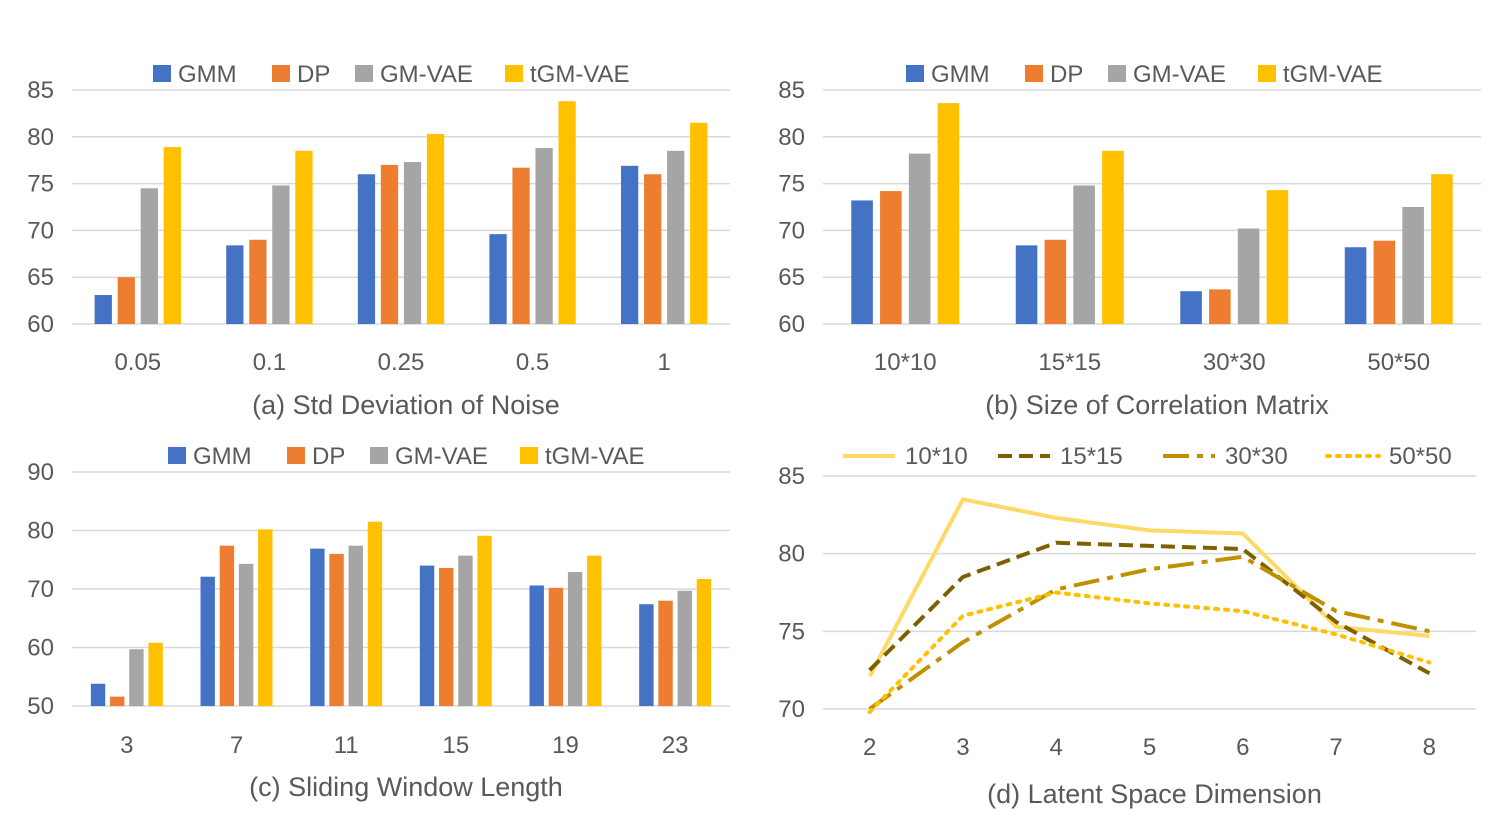  I want to click on x-tick-label: 8, so click(1429, 747).